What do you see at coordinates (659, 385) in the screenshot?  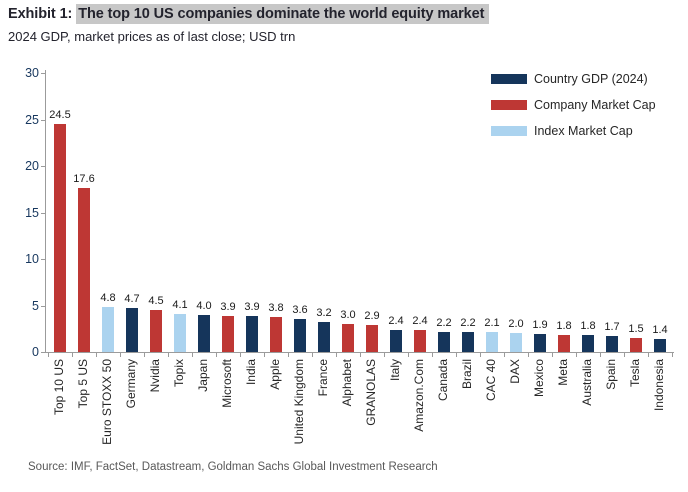 I see `x-category-label: Indonesia` at bounding box center [659, 385].